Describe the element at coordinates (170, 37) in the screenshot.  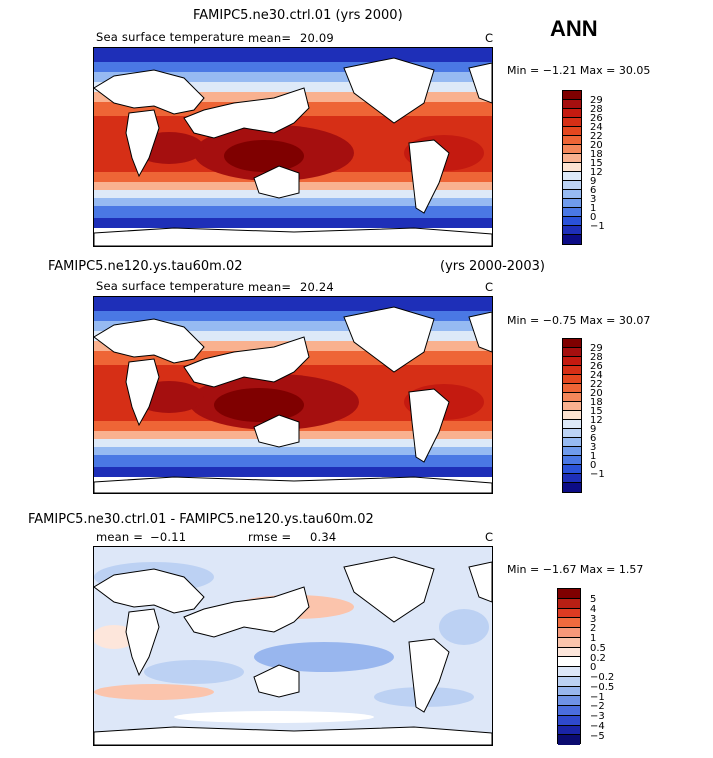
I see `panel1-subtitle: Sea surface temperature` at that location.